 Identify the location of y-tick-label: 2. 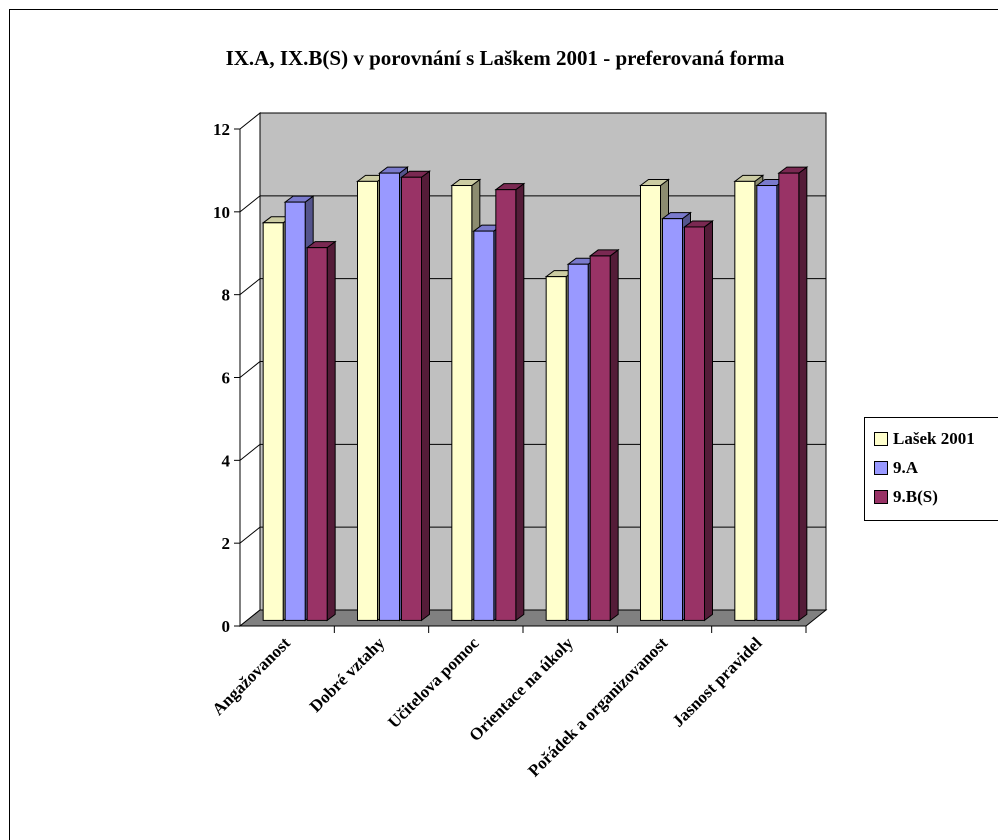
(226, 543).